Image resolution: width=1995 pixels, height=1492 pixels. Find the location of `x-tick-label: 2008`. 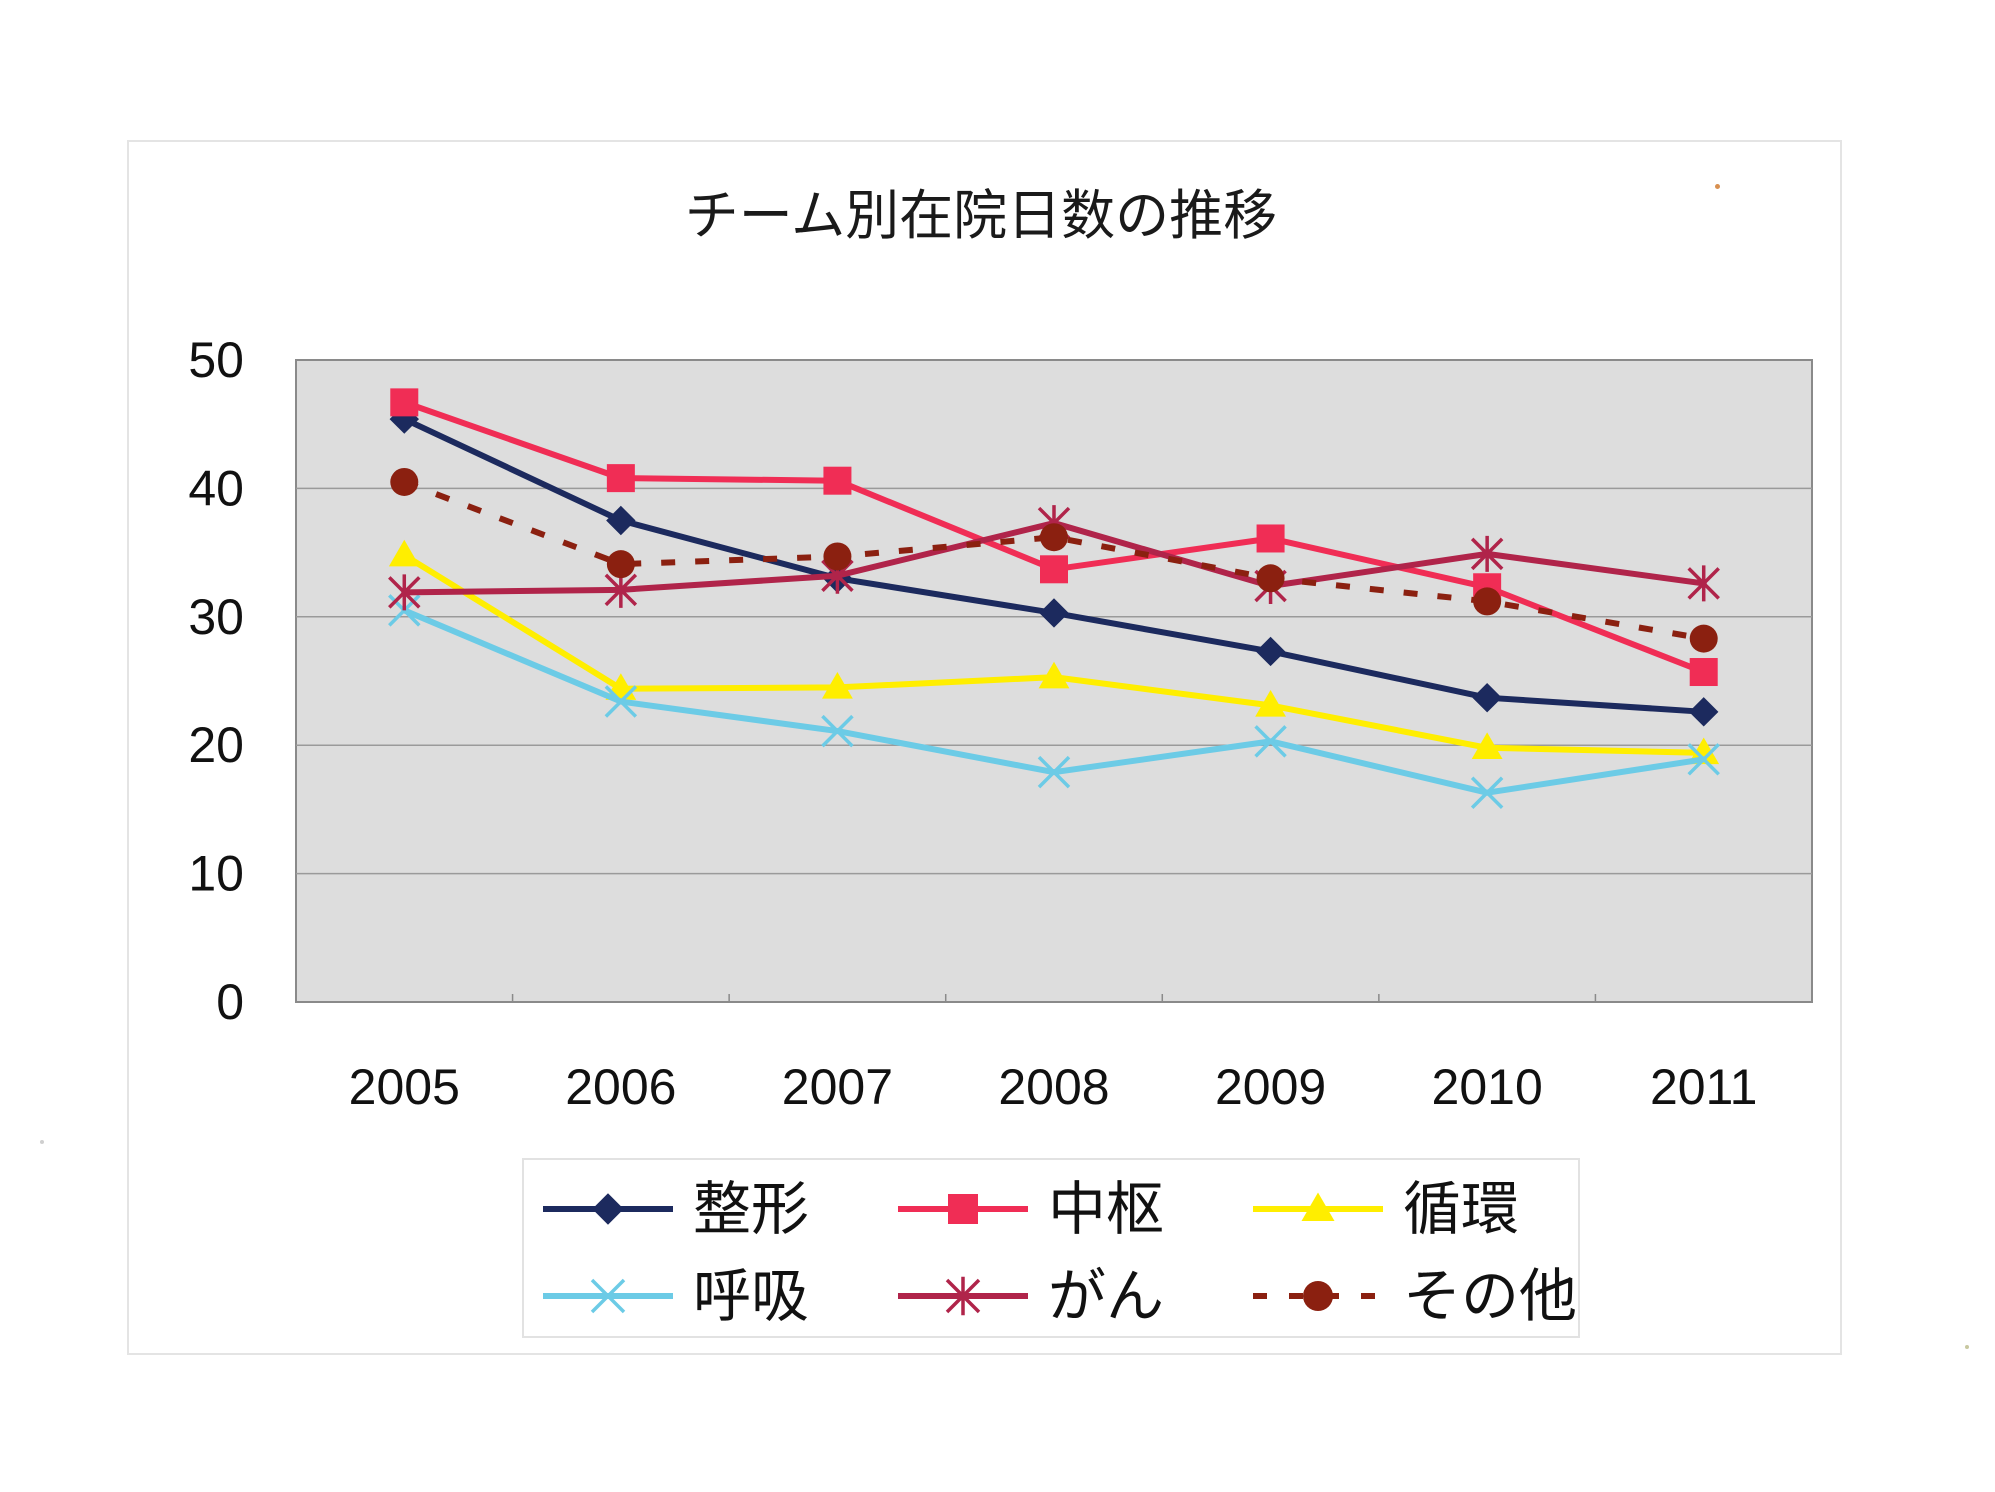

x-tick-label: 2008 is located at coordinates (1053, 1087).